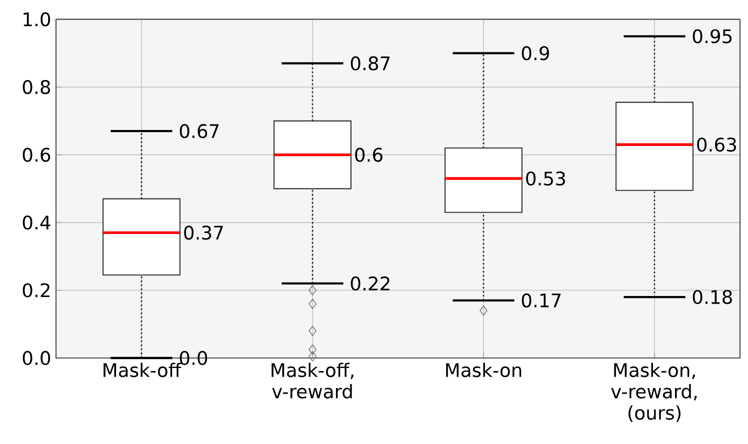  What do you see at coordinates (37, 19) in the screenshot?
I see `y-tick-label: 1.0` at bounding box center [37, 19].